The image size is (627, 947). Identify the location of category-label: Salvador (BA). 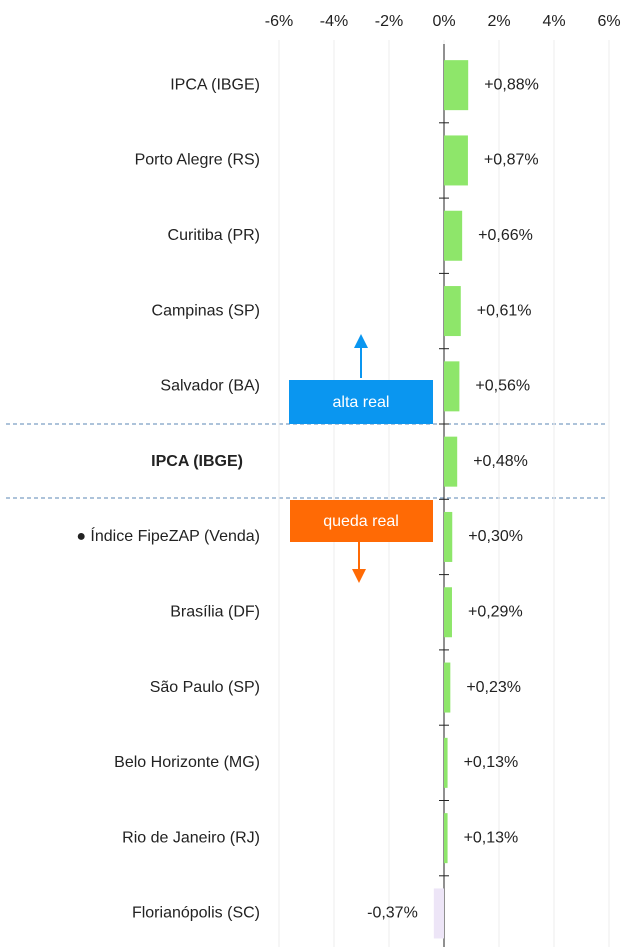
(210, 386).